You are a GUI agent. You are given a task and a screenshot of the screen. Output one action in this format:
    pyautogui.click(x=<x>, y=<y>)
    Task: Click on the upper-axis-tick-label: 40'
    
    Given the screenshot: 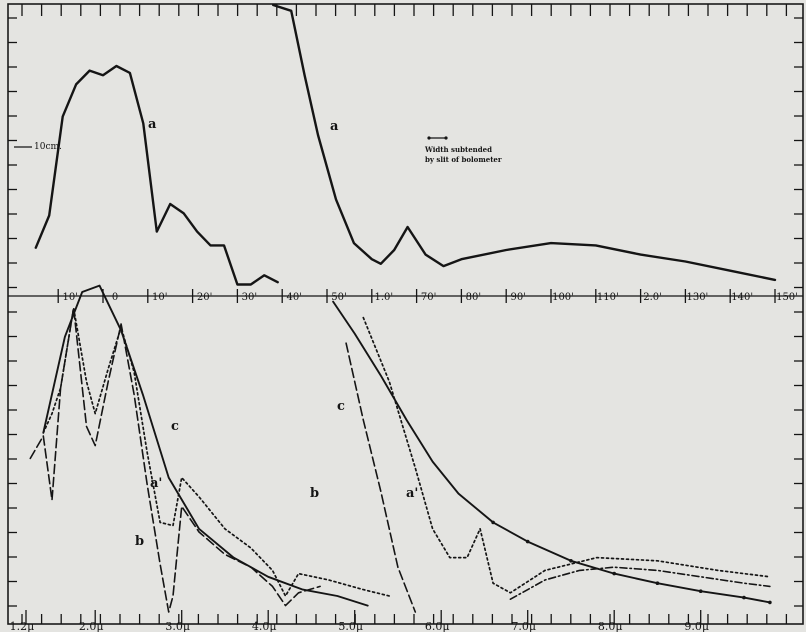 What is the action you would take?
    pyautogui.click(x=293, y=297)
    